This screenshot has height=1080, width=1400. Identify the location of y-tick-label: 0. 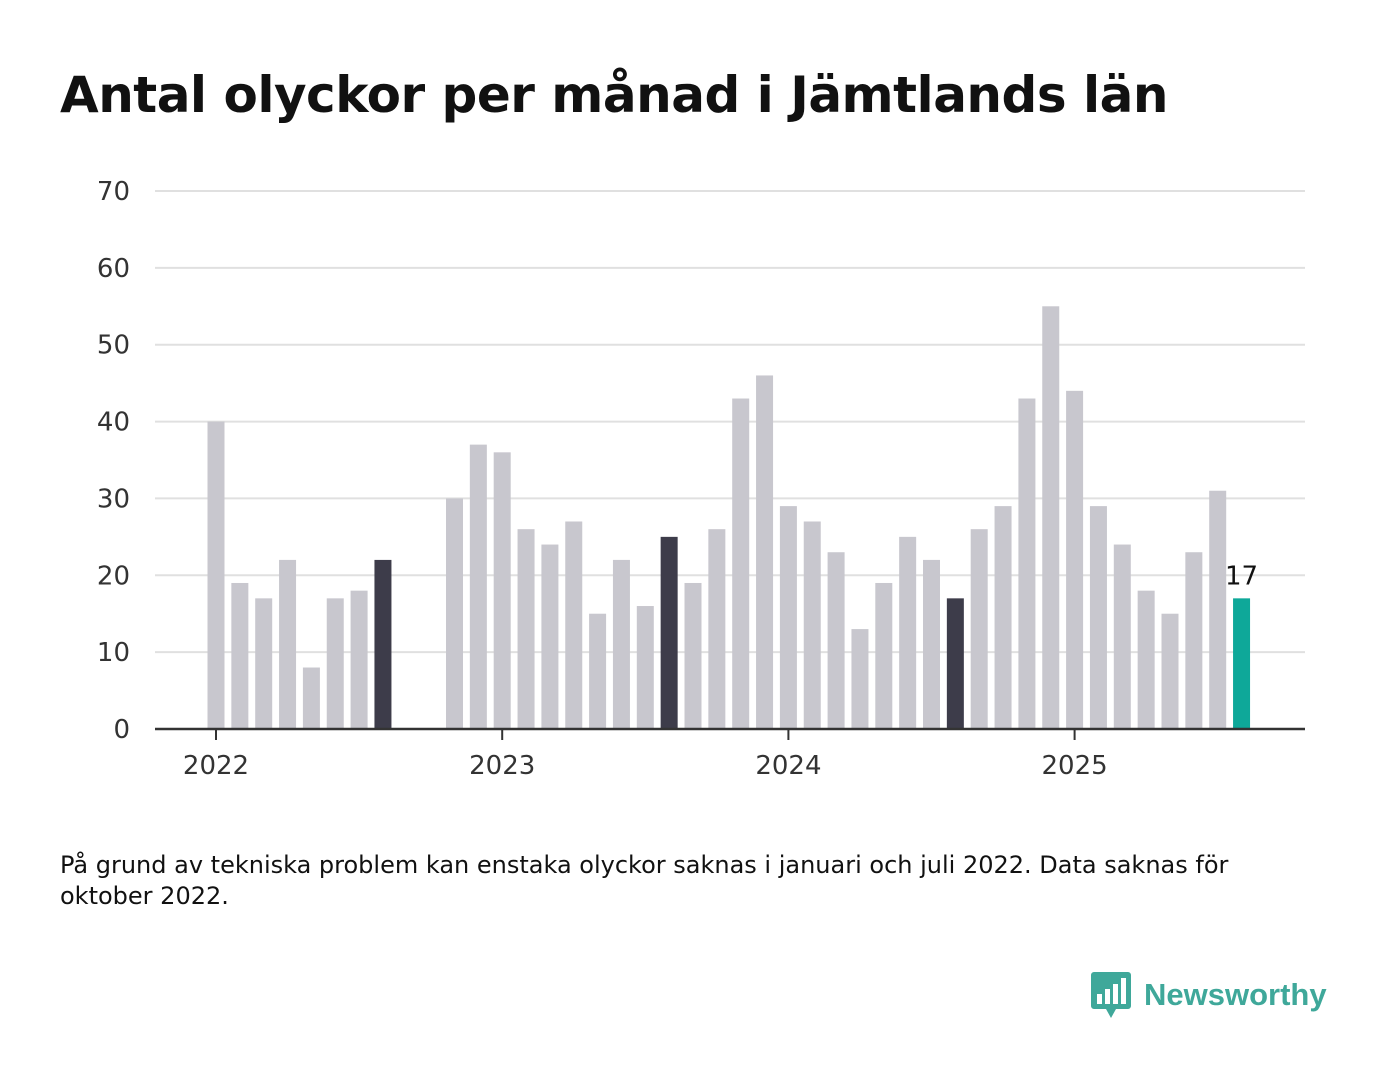
(121, 730).